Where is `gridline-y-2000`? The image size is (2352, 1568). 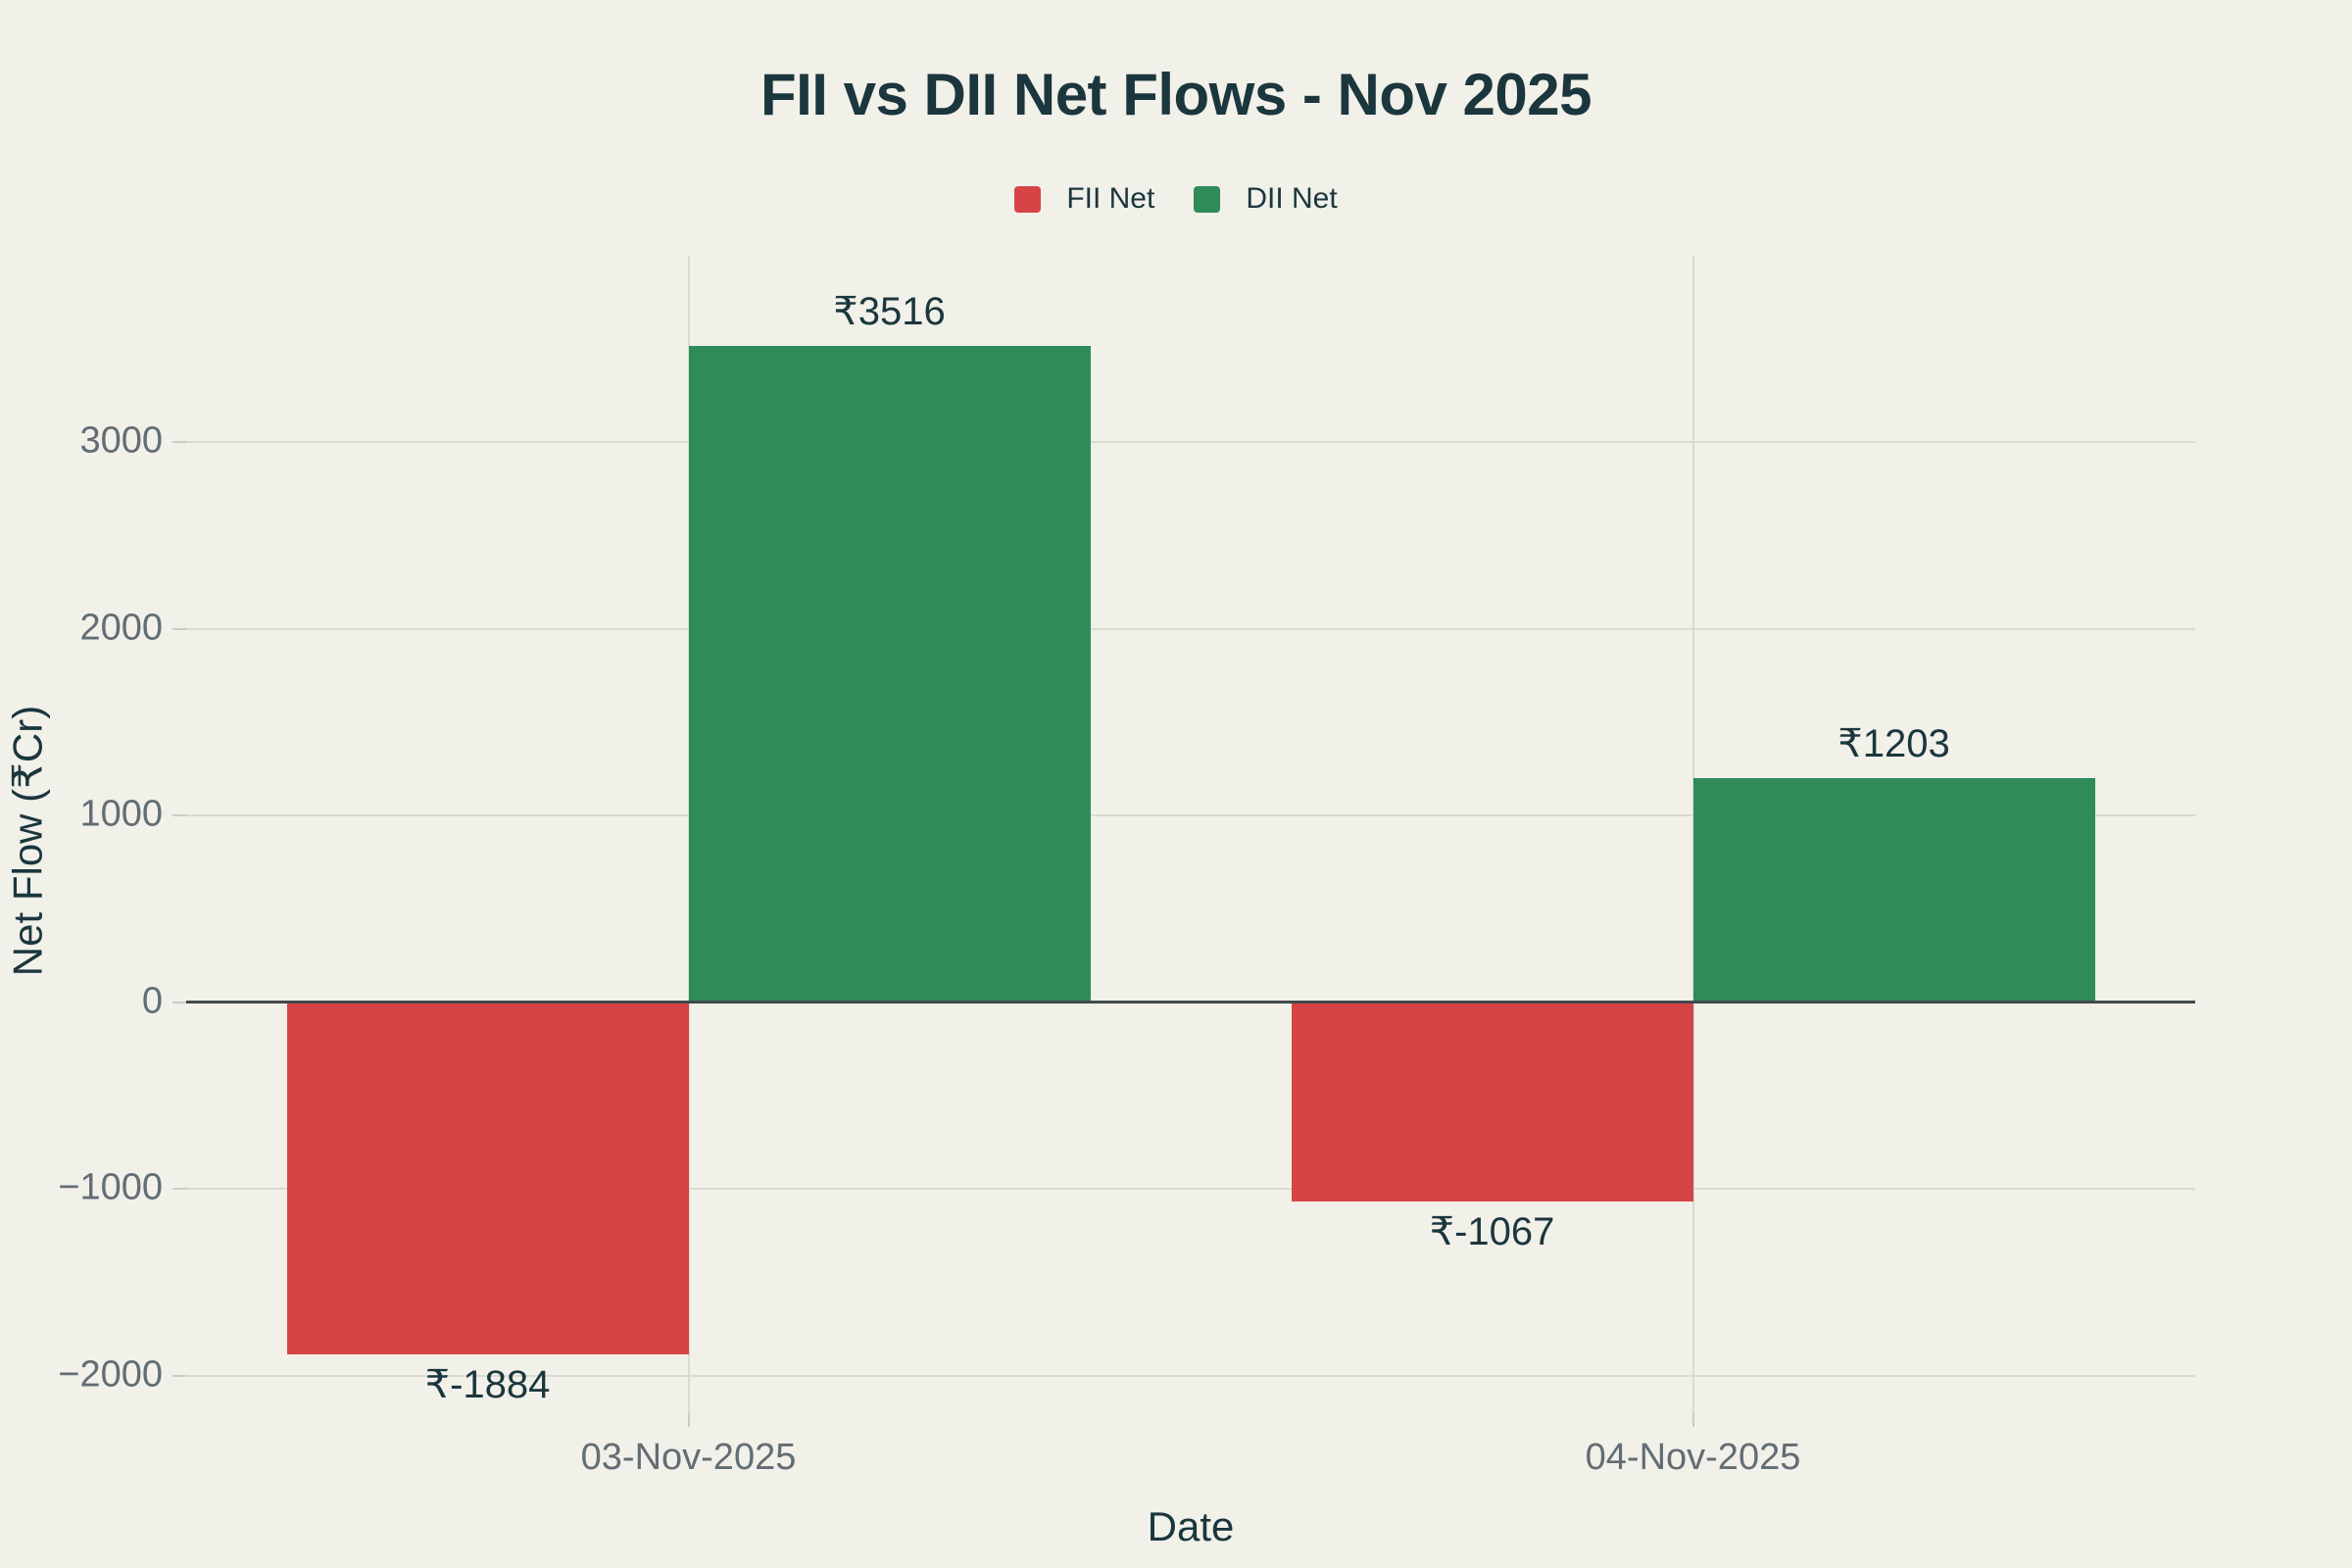
gridline-y-2000 is located at coordinates (1190, 628).